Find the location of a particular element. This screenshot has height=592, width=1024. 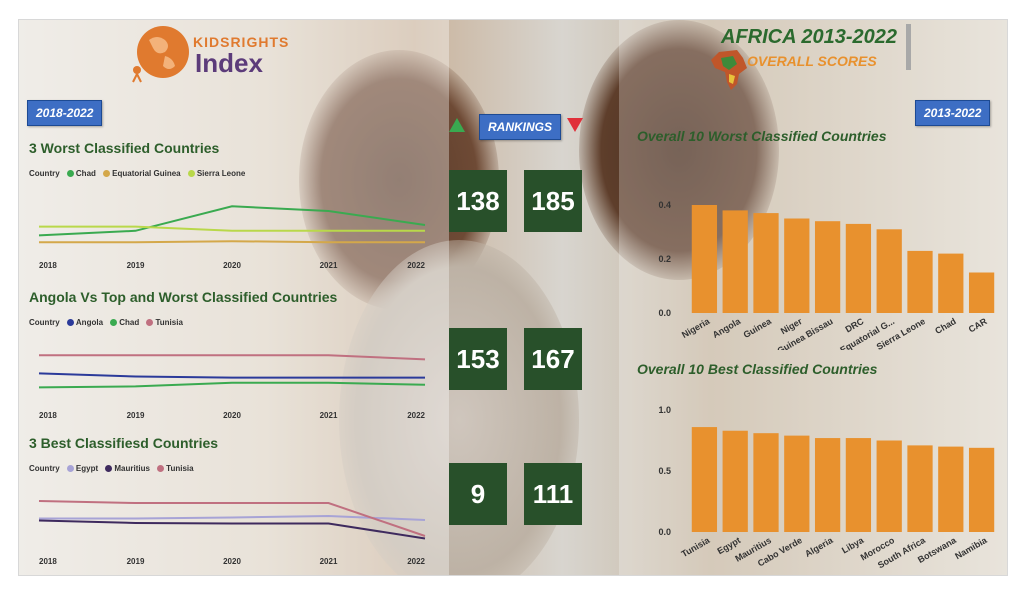

rank-box: 153 is located at coordinates (478, 359).